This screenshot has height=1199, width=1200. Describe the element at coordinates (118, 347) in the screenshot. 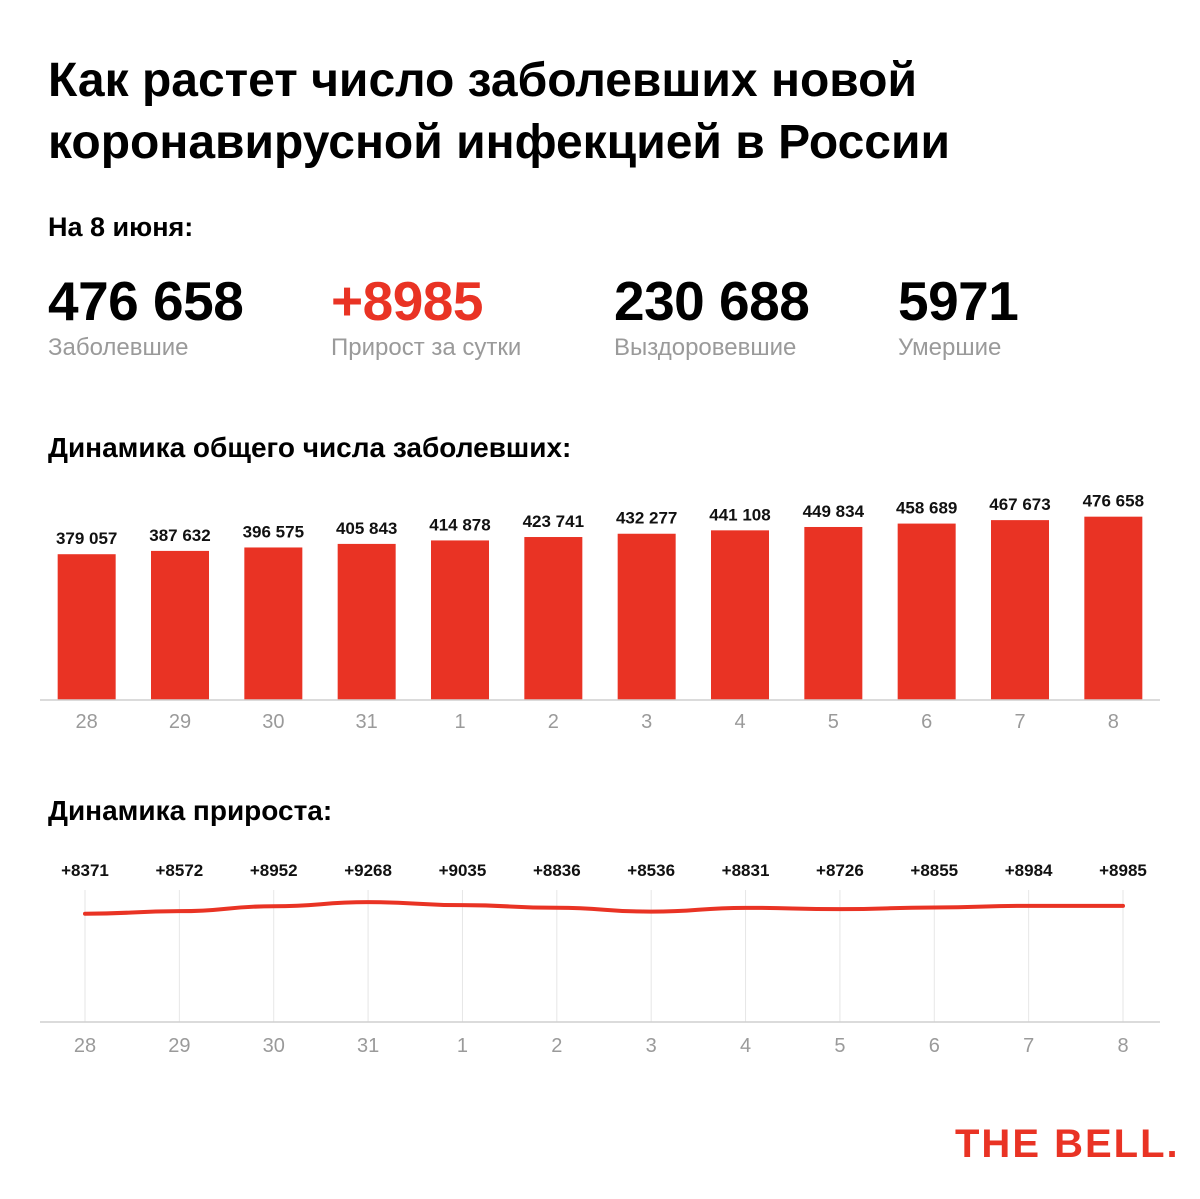

I see `stat-label: Заболевшие` at that location.